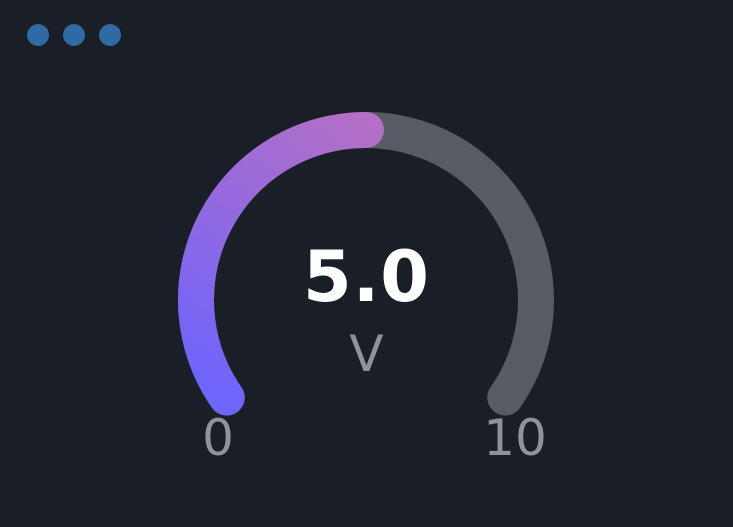 This screenshot has height=527, width=733. Describe the element at coordinates (366, 277) in the screenshot. I see `gauge-value: 5.0` at that location.